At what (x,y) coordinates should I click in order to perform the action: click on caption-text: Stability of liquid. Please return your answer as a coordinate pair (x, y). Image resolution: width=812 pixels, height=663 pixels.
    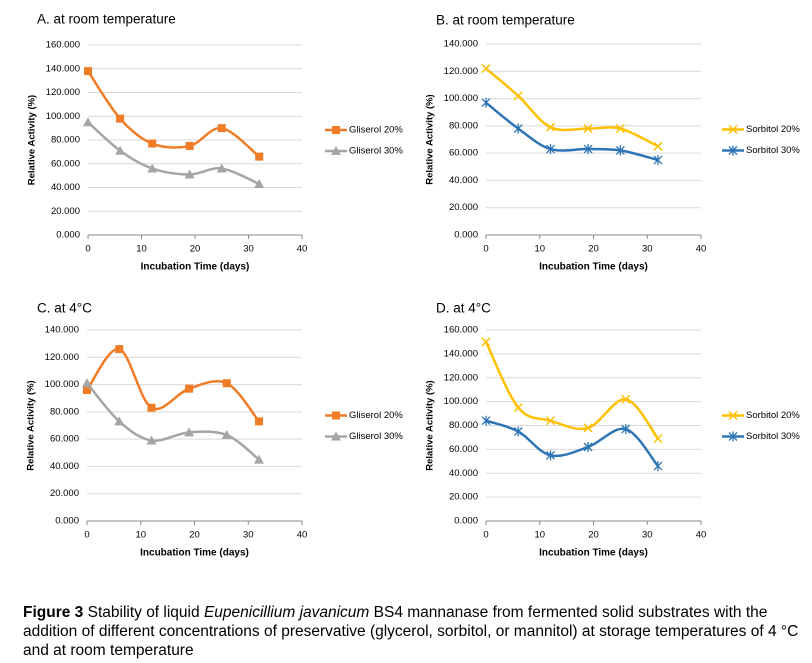
    Looking at the image, I should click on (143, 612).